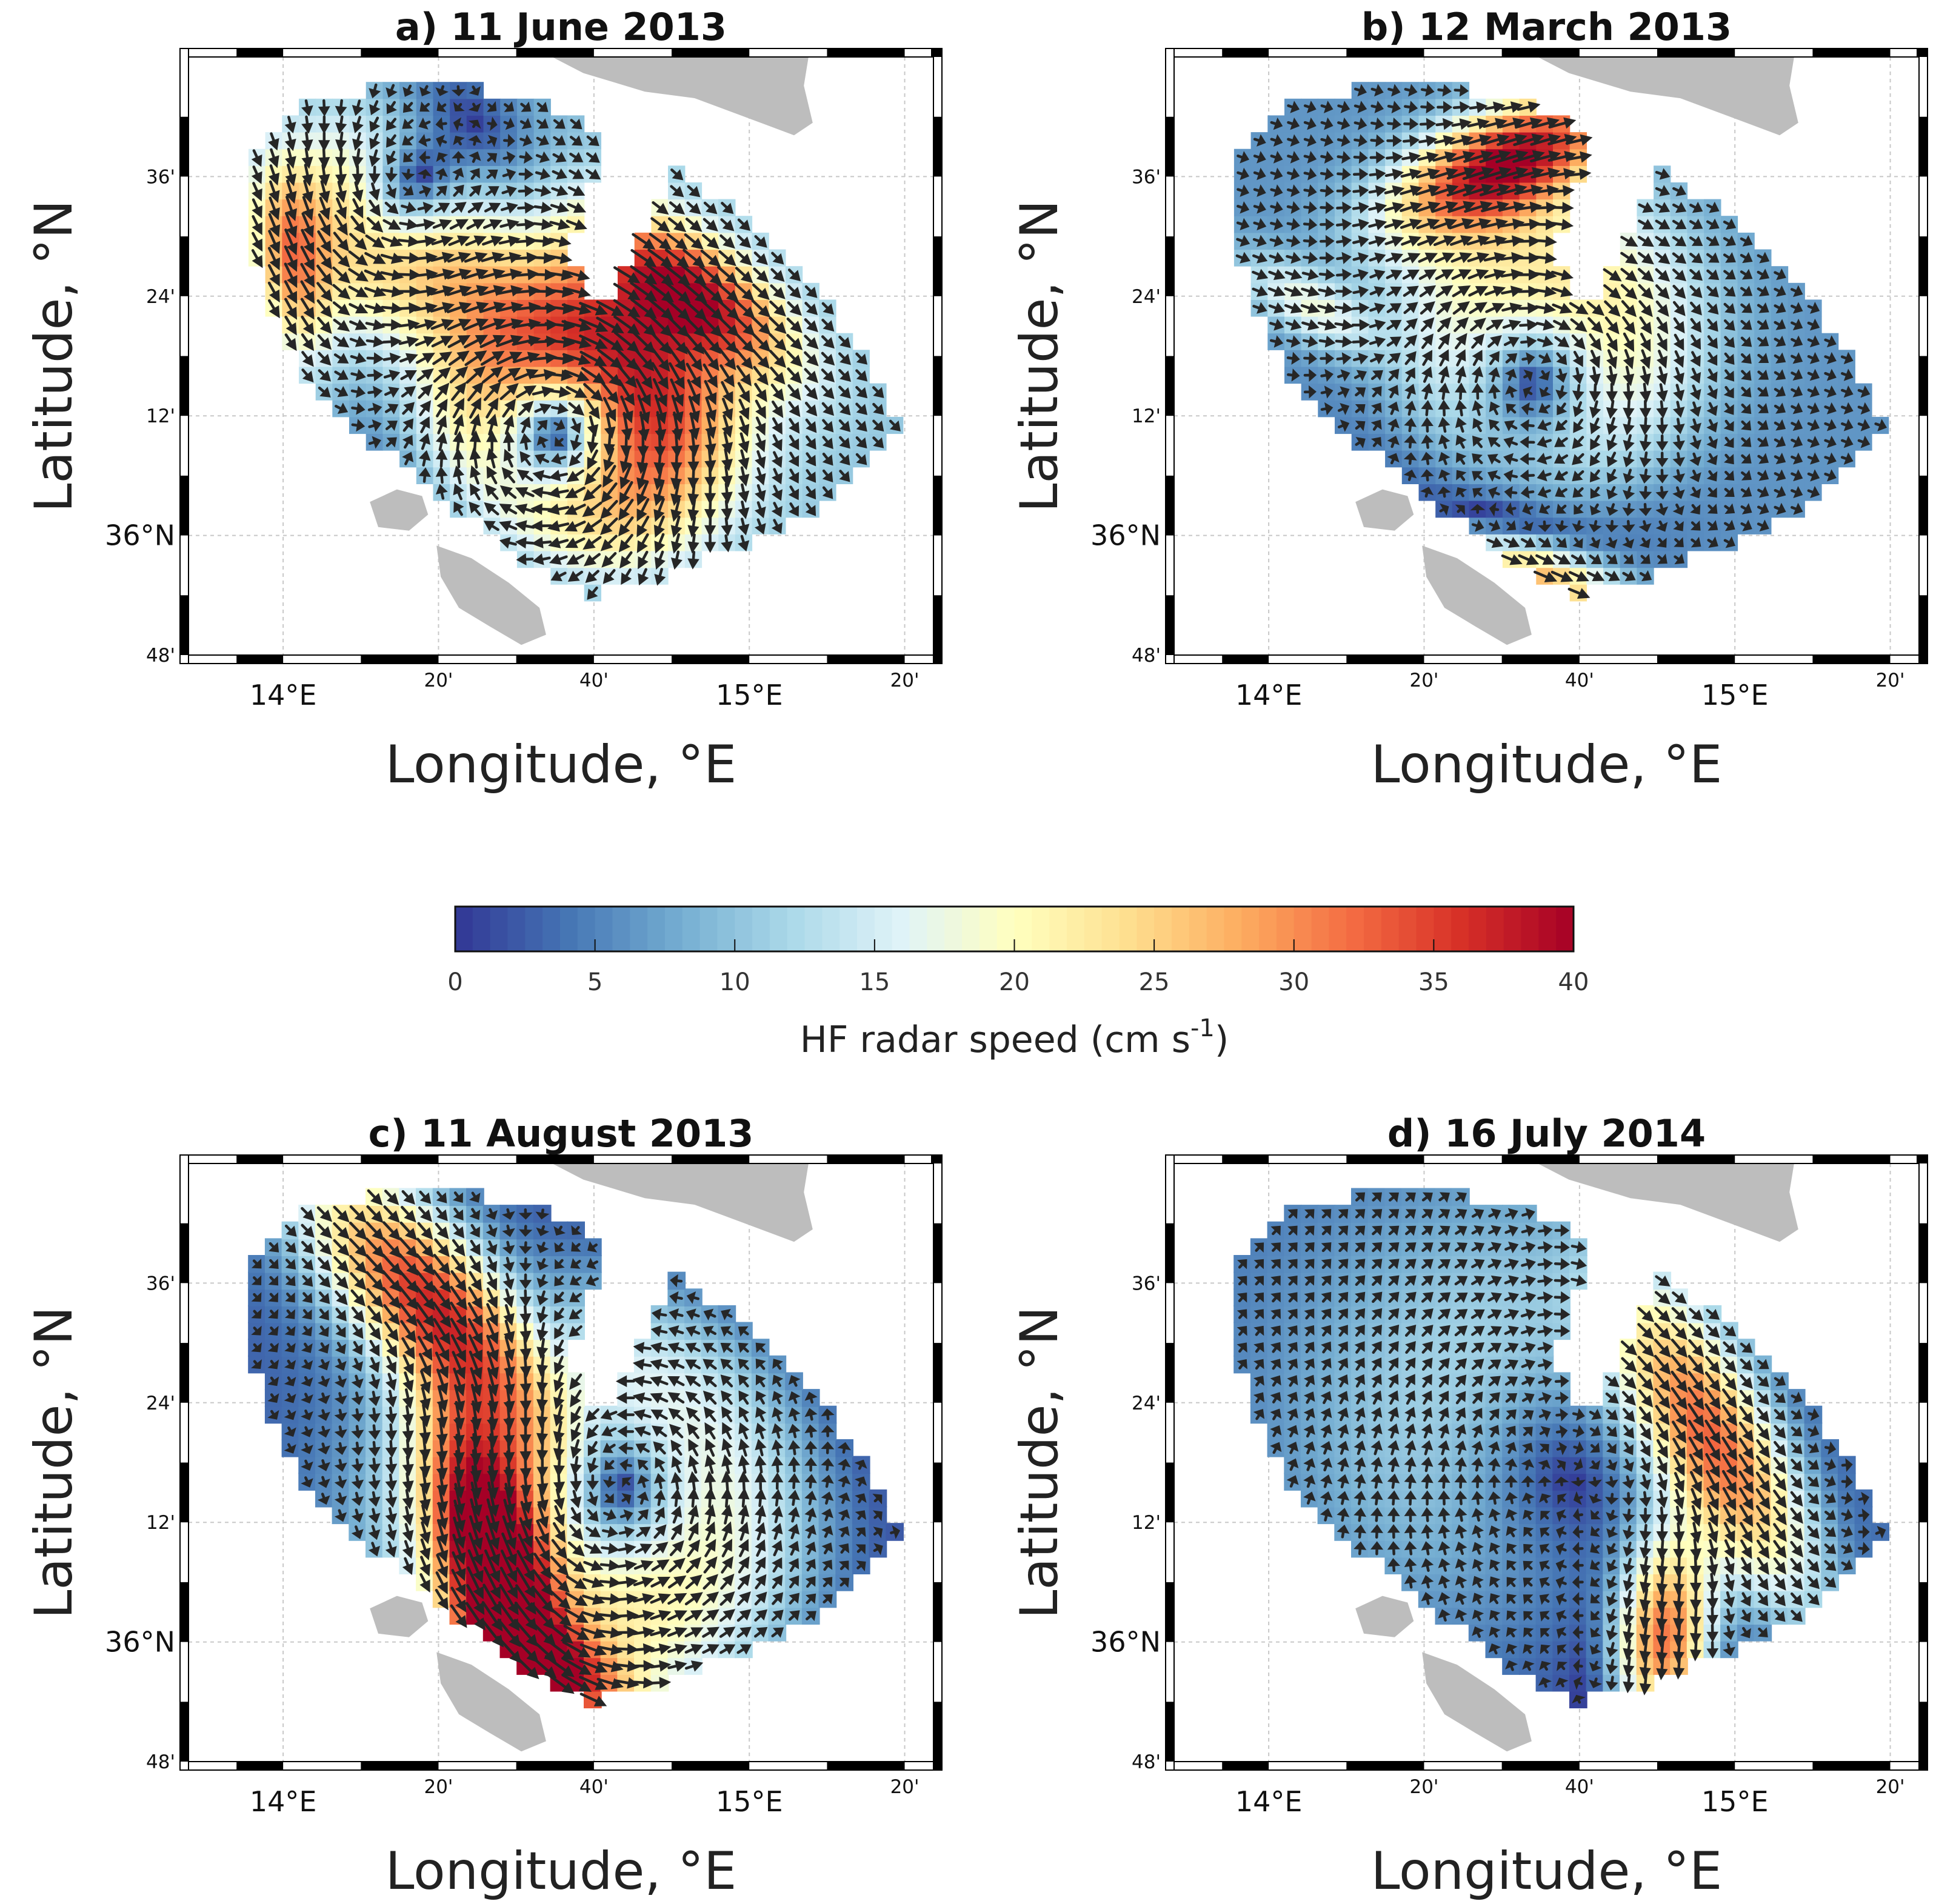 Image resolution: width=1936 pixels, height=1904 pixels. I want to click on frame-corner, so click(1923, 659).